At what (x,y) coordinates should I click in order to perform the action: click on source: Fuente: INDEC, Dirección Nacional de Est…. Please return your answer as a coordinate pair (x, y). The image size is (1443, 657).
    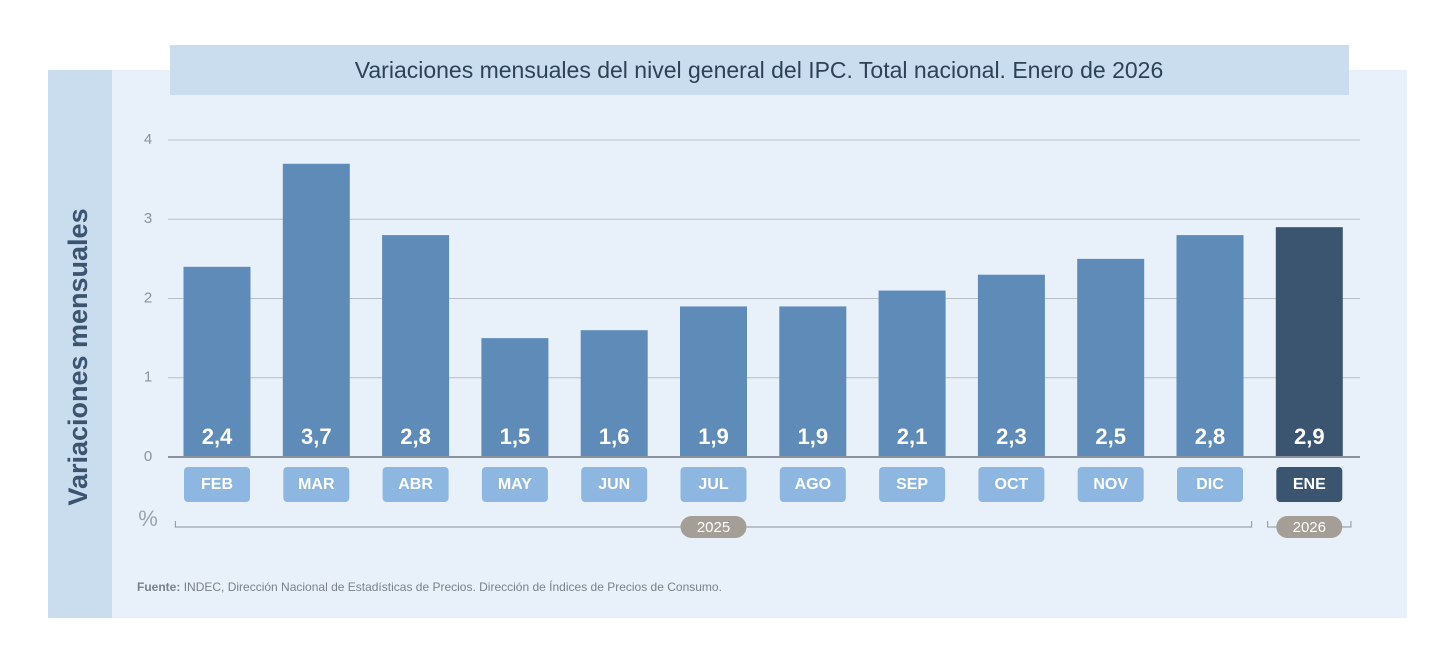
    Looking at the image, I should click on (429, 586).